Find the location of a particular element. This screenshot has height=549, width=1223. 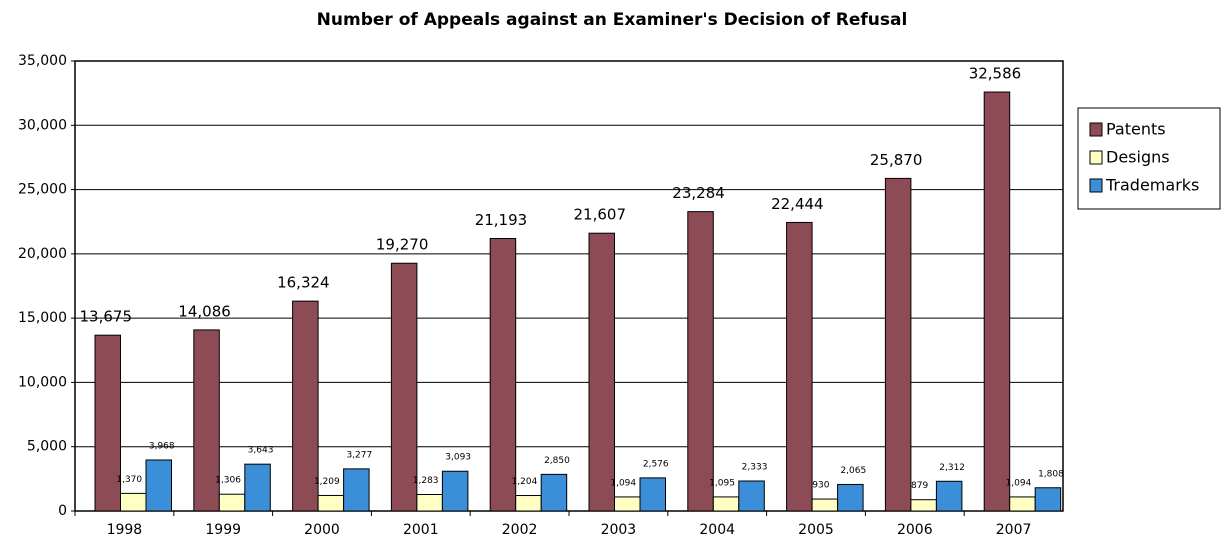

x-tick-label: 1998 is located at coordinates (125, 530).